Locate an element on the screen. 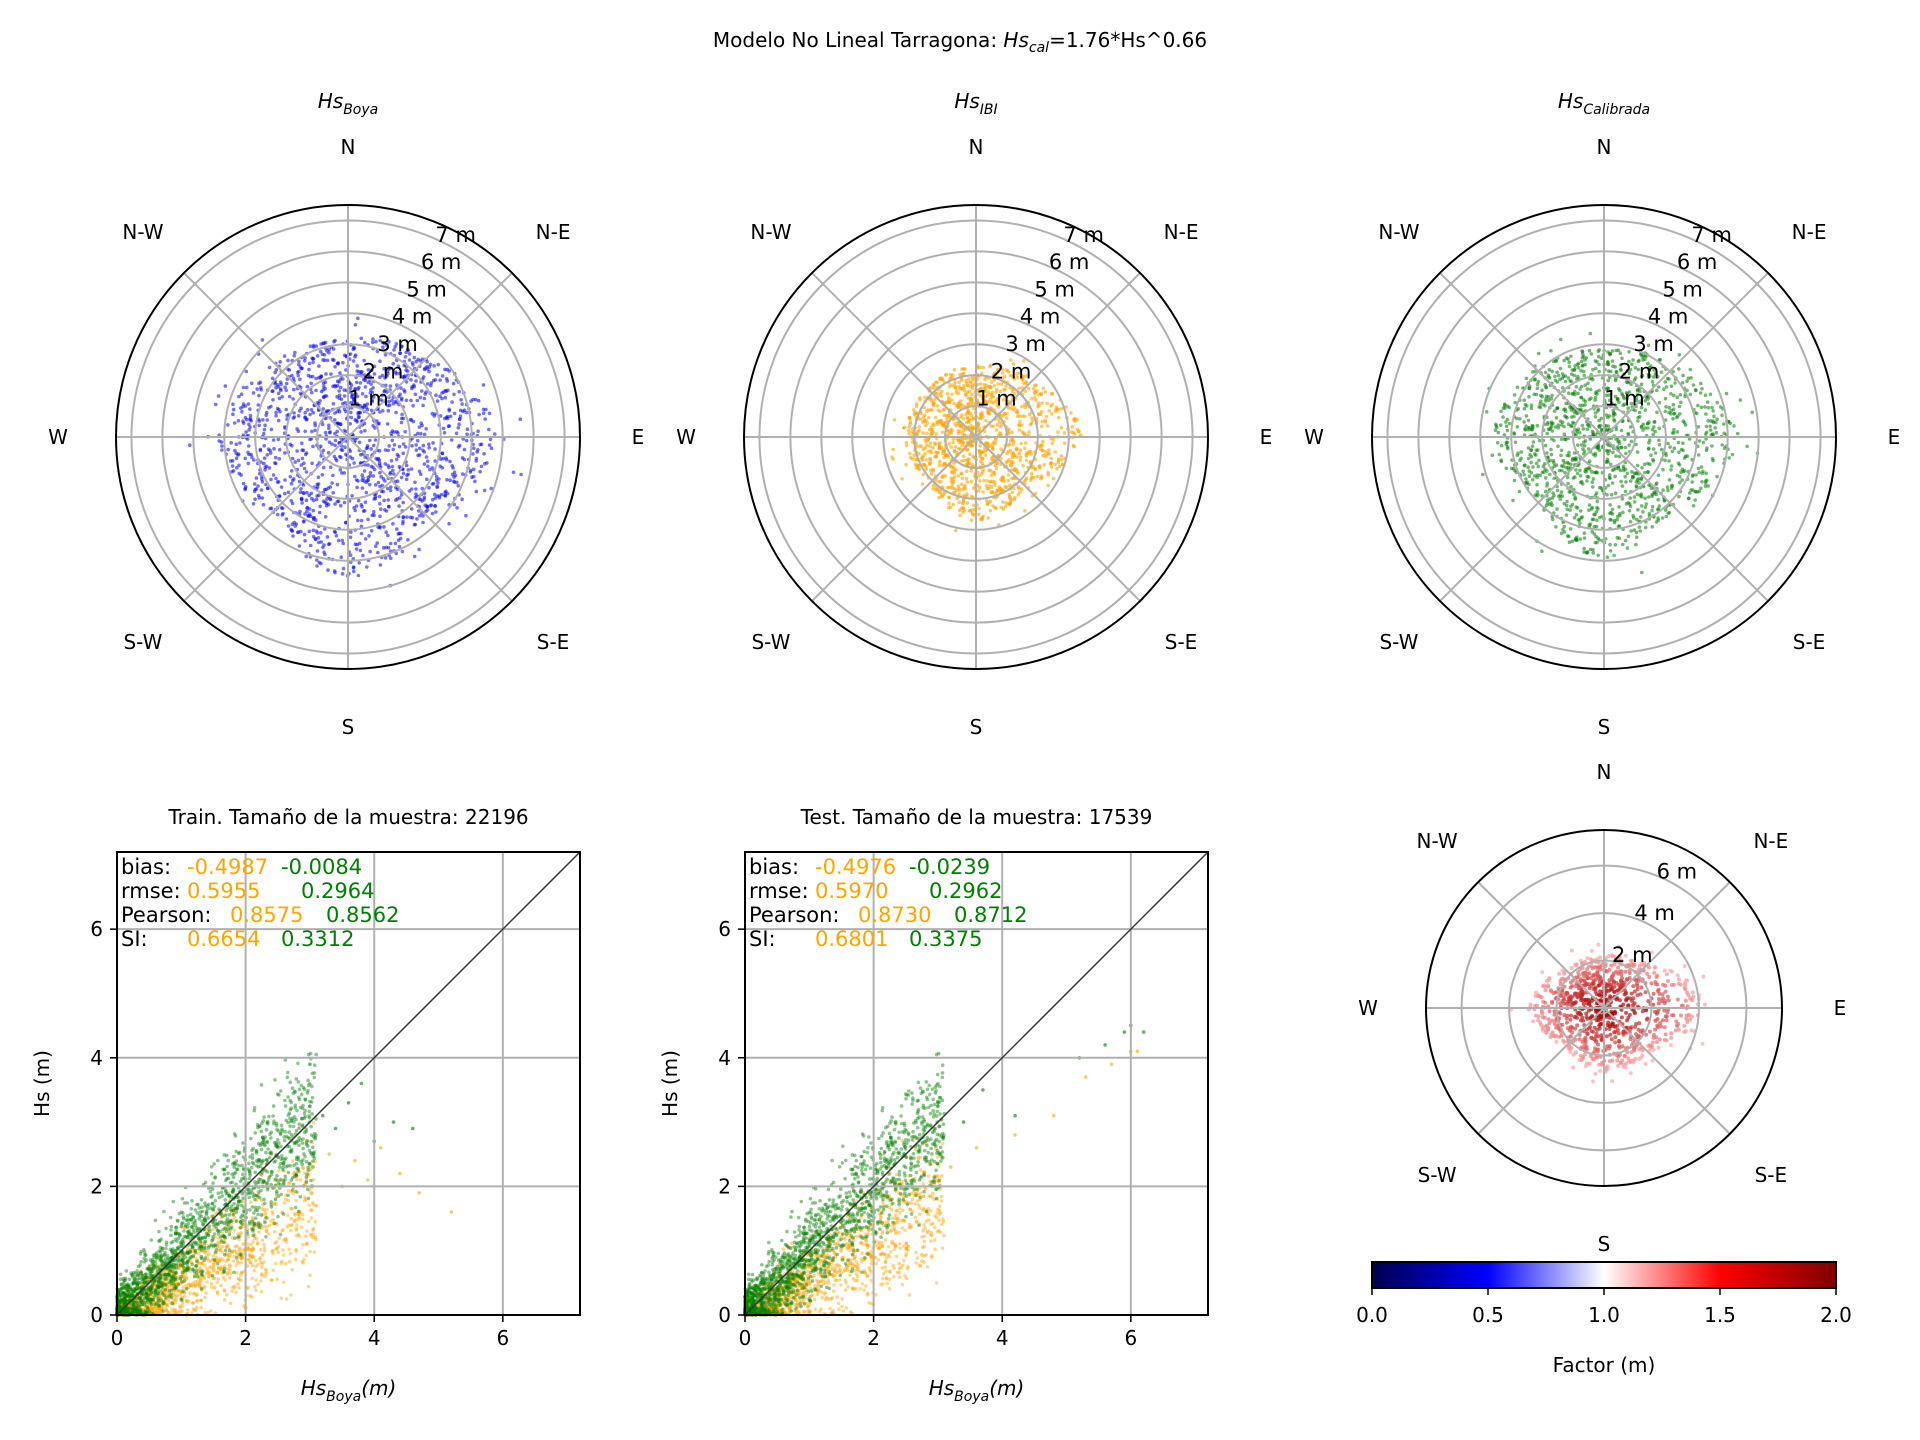 Image resolution: width=1920 pixels, height=1440 pixels. compass-label-se: S-E is located at coordinates (1771, 1175).